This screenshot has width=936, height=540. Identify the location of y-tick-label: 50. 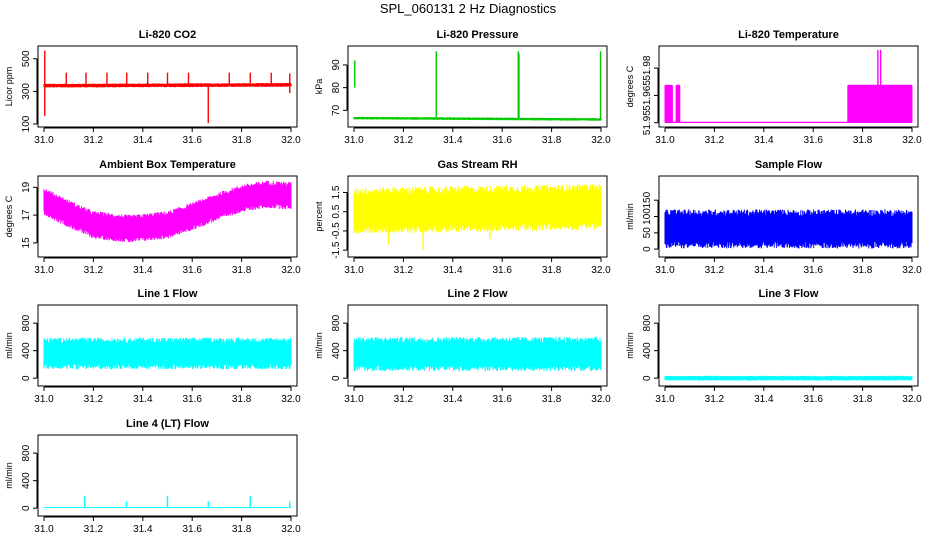
(647, 233).